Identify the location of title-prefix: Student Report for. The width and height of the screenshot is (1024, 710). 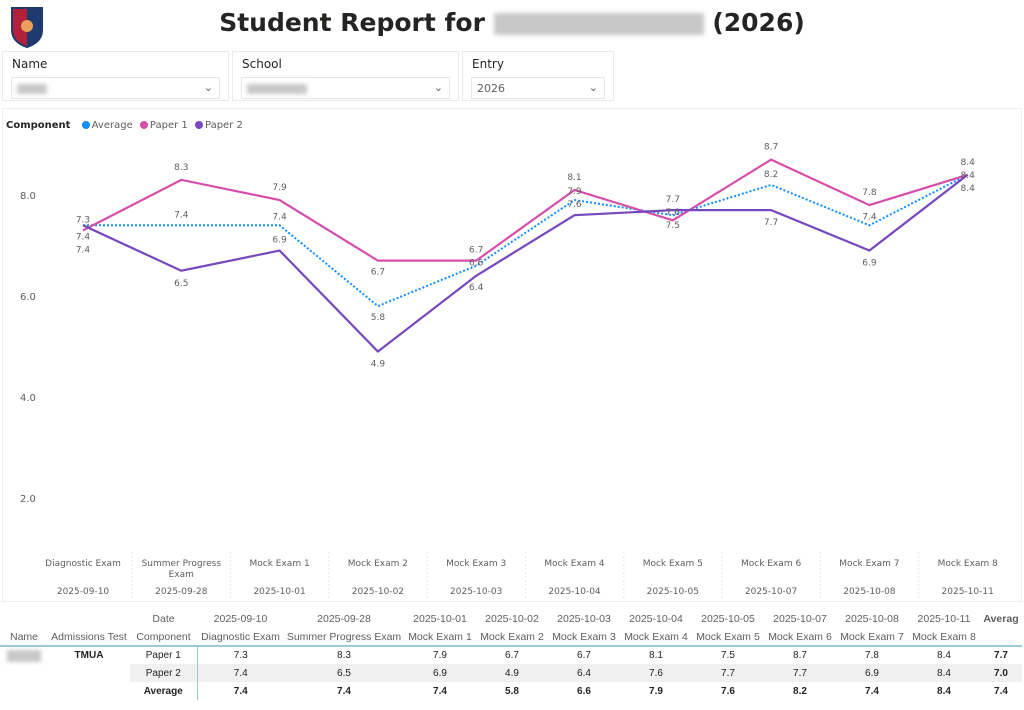
(352, 22).